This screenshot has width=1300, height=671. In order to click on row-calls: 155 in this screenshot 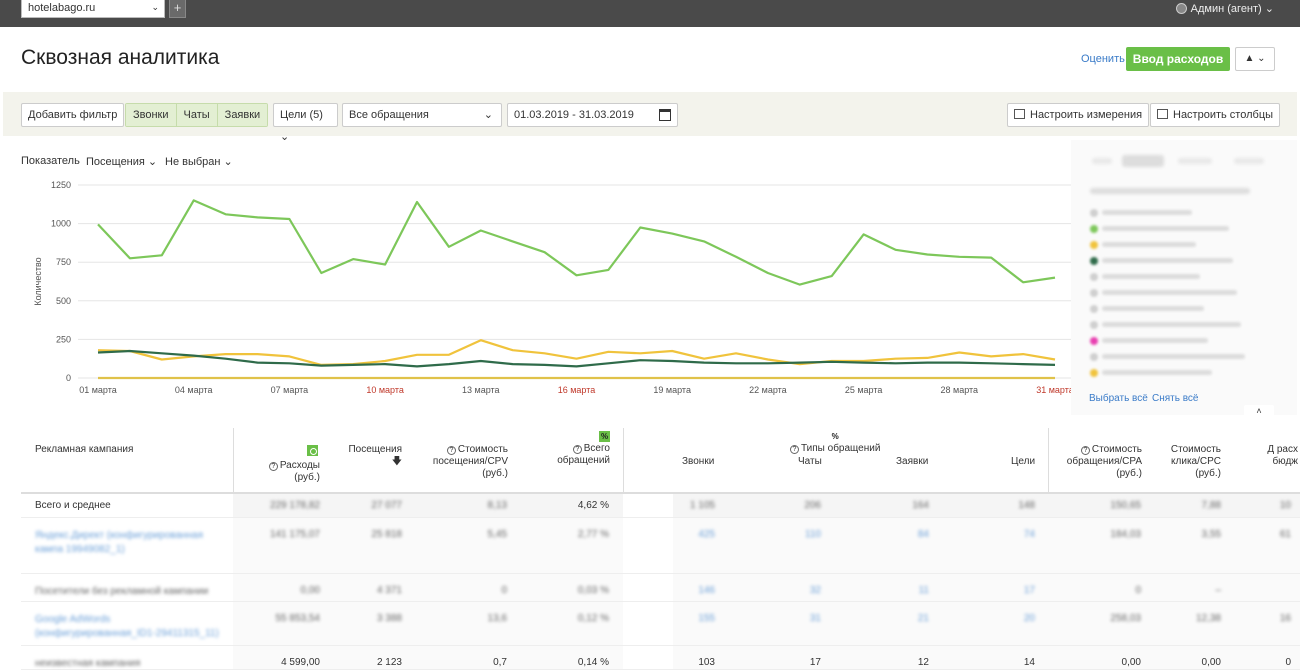, I will do `click(706, 618)`.